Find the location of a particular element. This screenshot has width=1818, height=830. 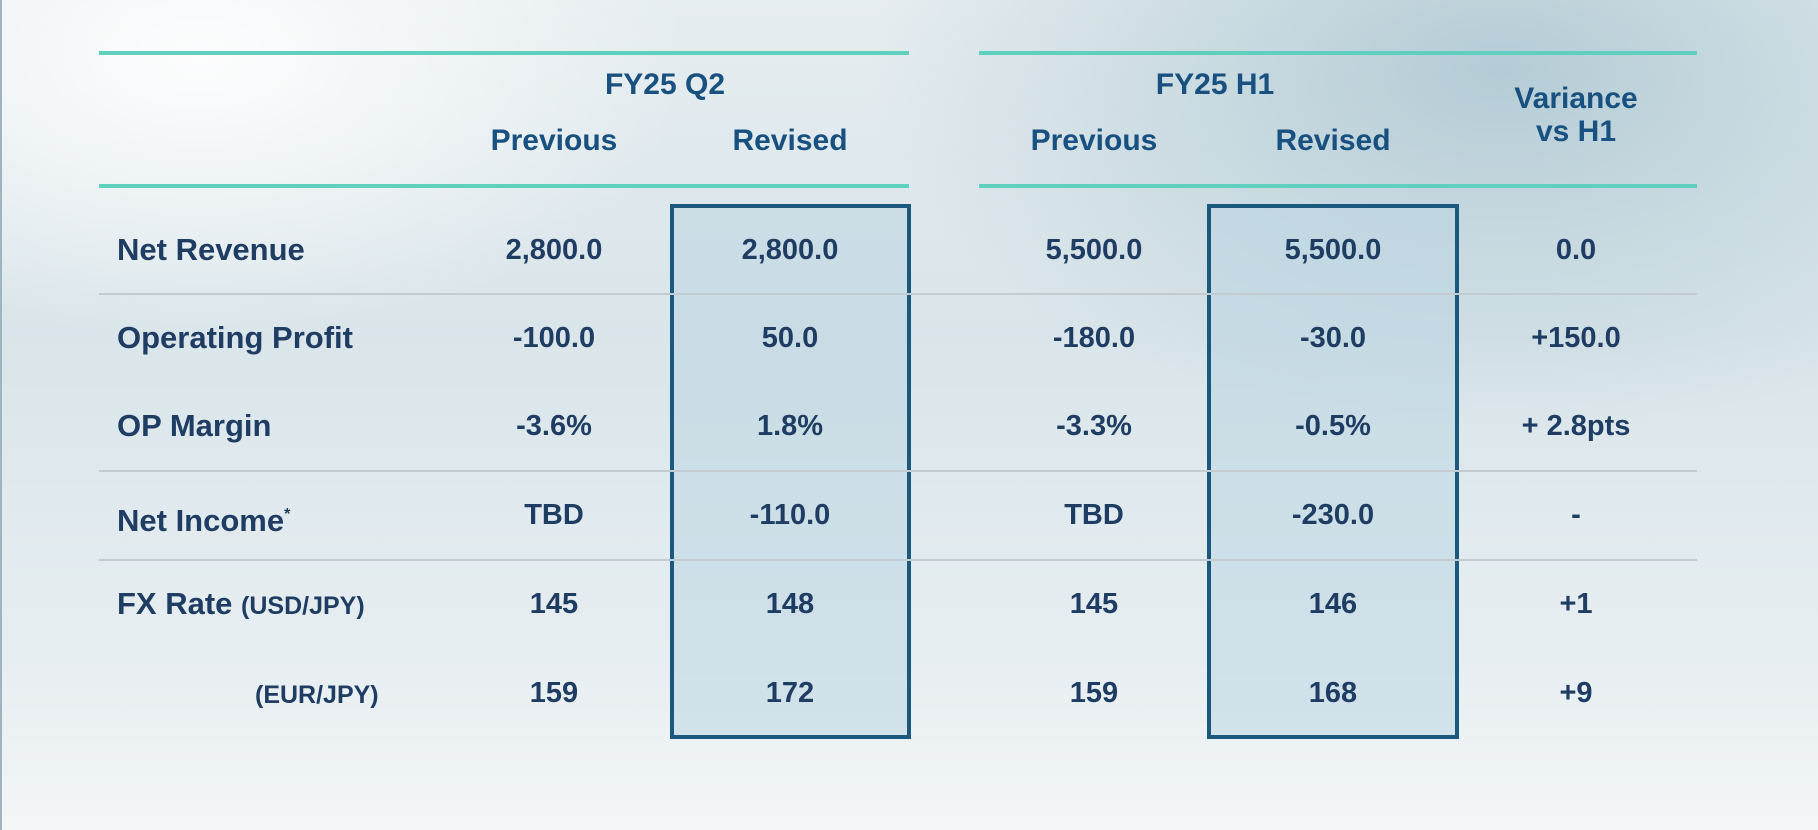

left-edge-line is located at coordinates (1, 415).